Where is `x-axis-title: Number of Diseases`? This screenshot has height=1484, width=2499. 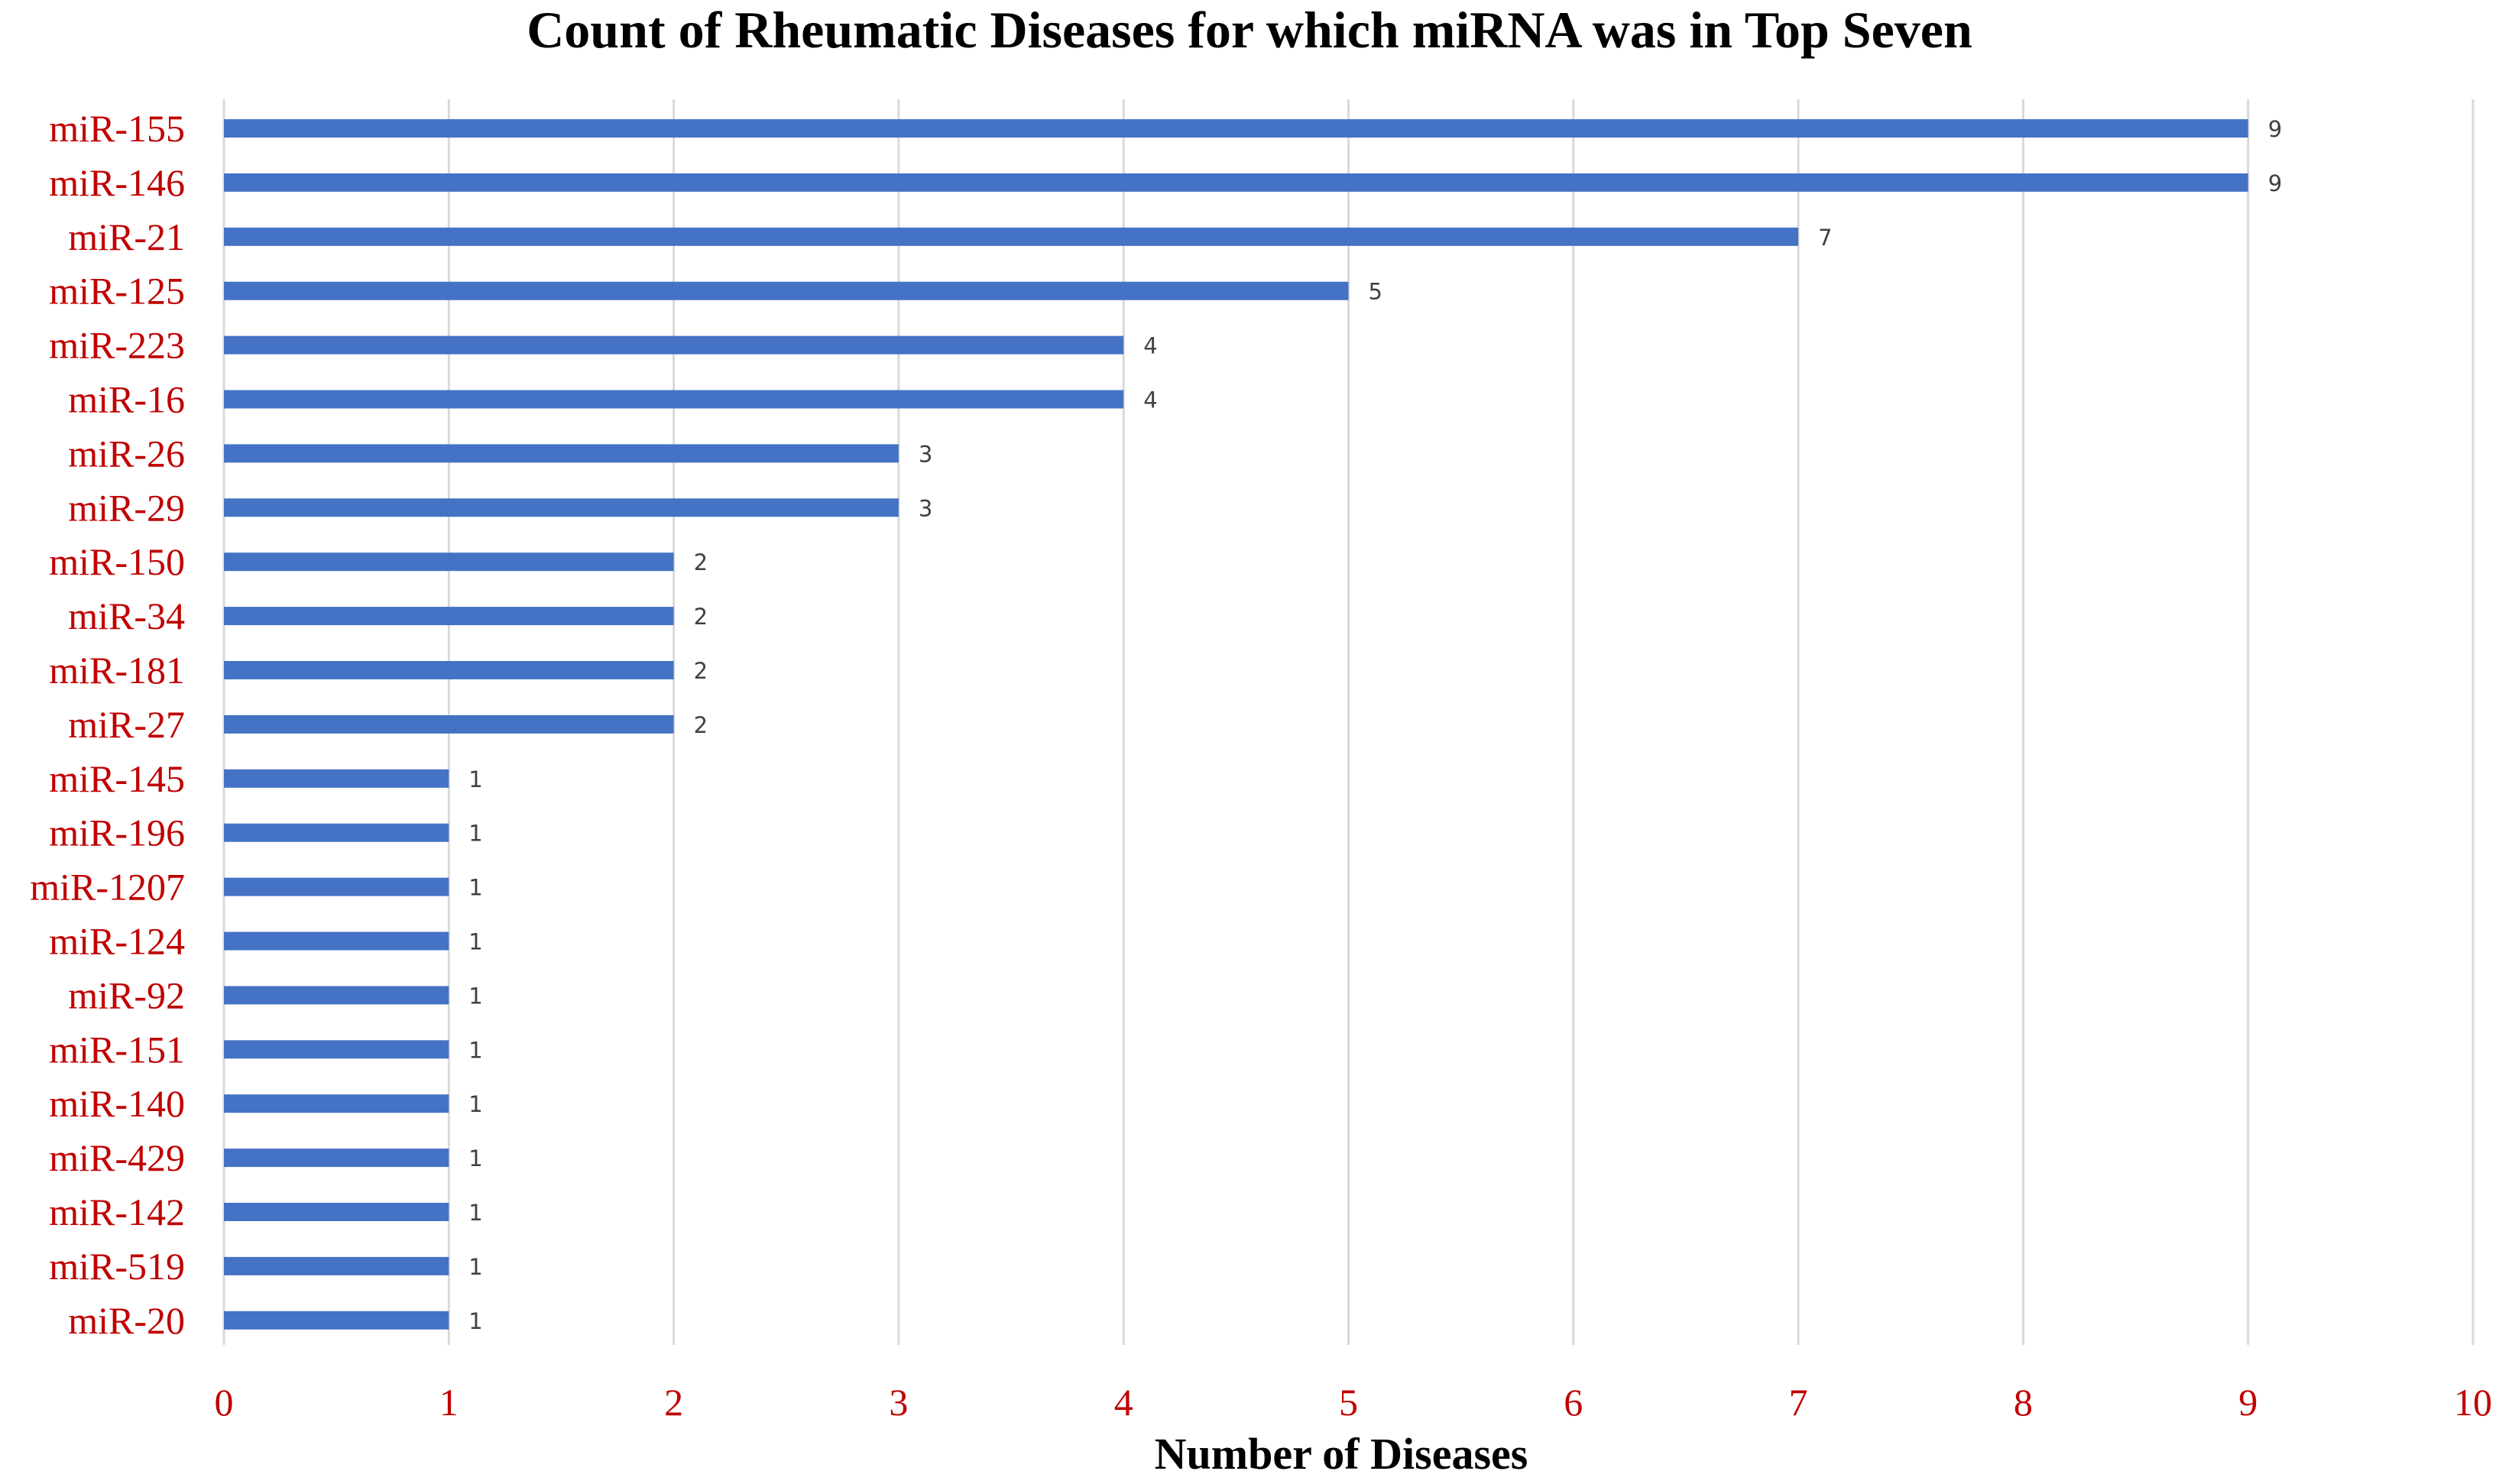
x-axis-title: Number of Diseases is located at coordinates (1341, 1454).